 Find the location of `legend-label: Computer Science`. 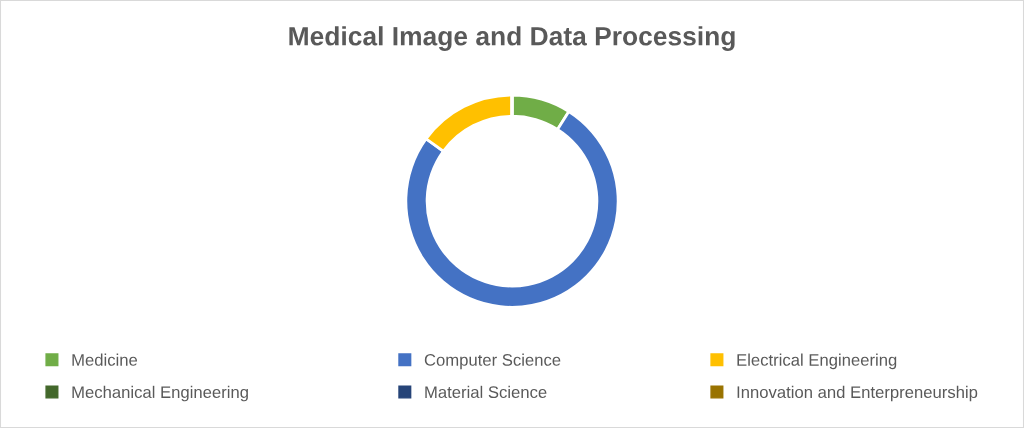

legend-label: Computer Science is located at coordinates (492, 361).